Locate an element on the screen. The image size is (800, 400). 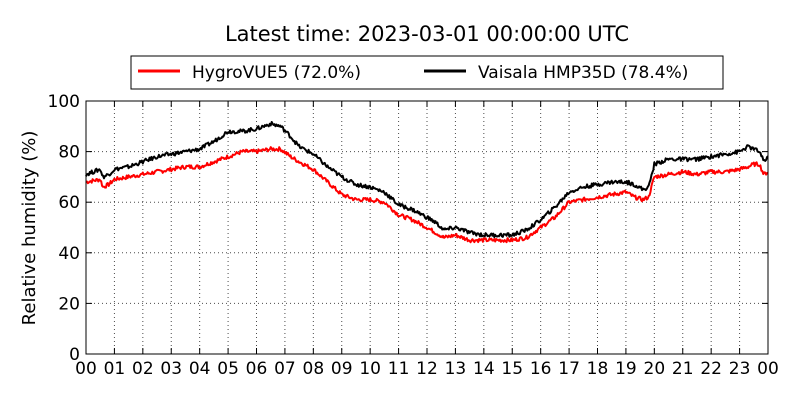
y-tick-label: 20 is located at coordinates (69, 304).